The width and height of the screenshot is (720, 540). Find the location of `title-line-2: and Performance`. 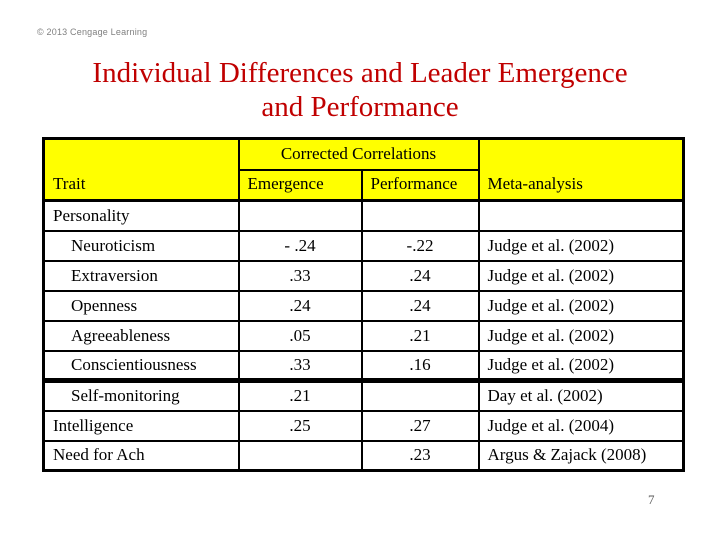

title-line-2: and Performance is located at coordinates (360, 107).